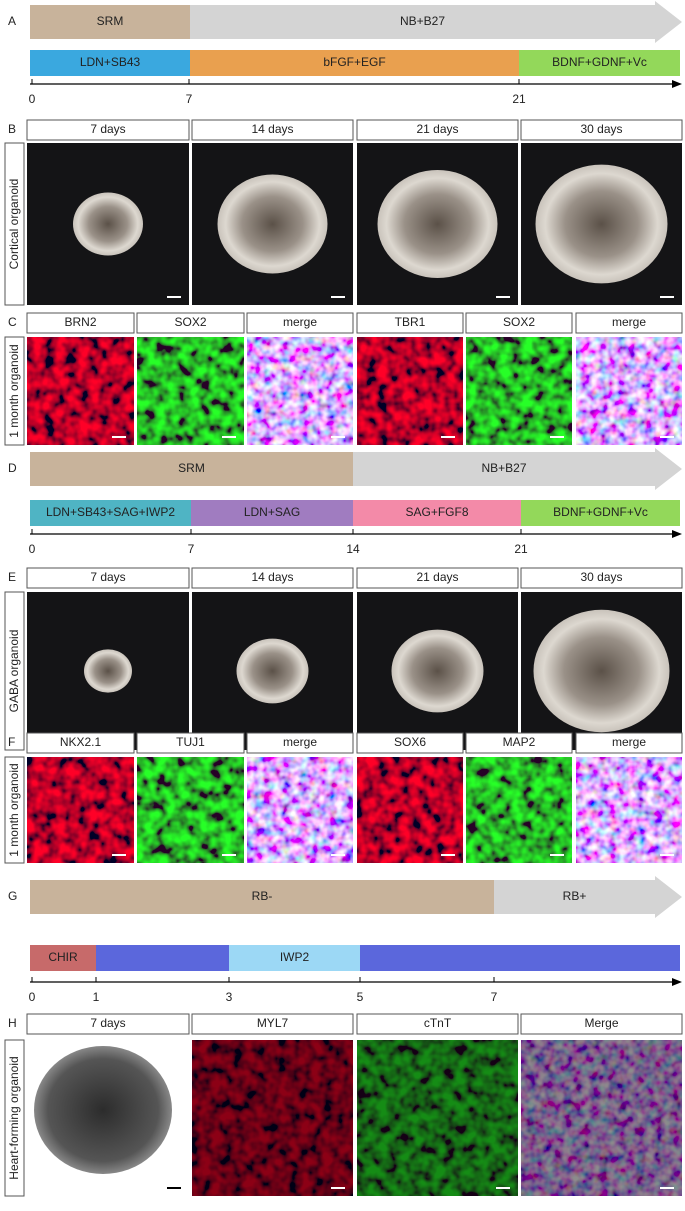 The height and width of the screenshot is (1211, 685). I want to click on header-label: 21 days, so click(437, 129).